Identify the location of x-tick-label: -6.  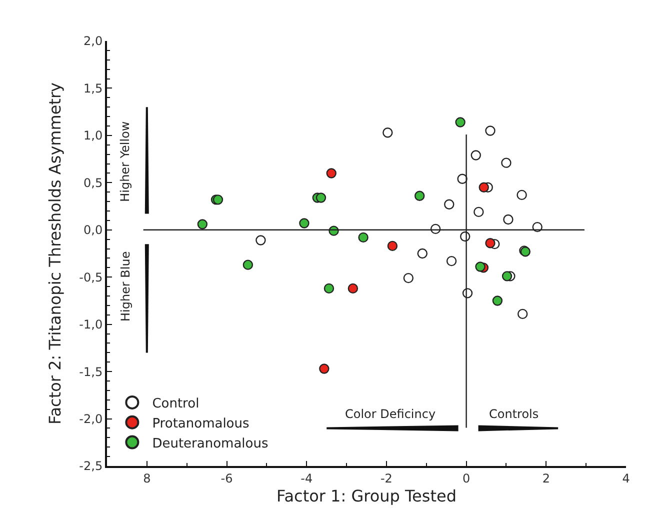
(226, 478).